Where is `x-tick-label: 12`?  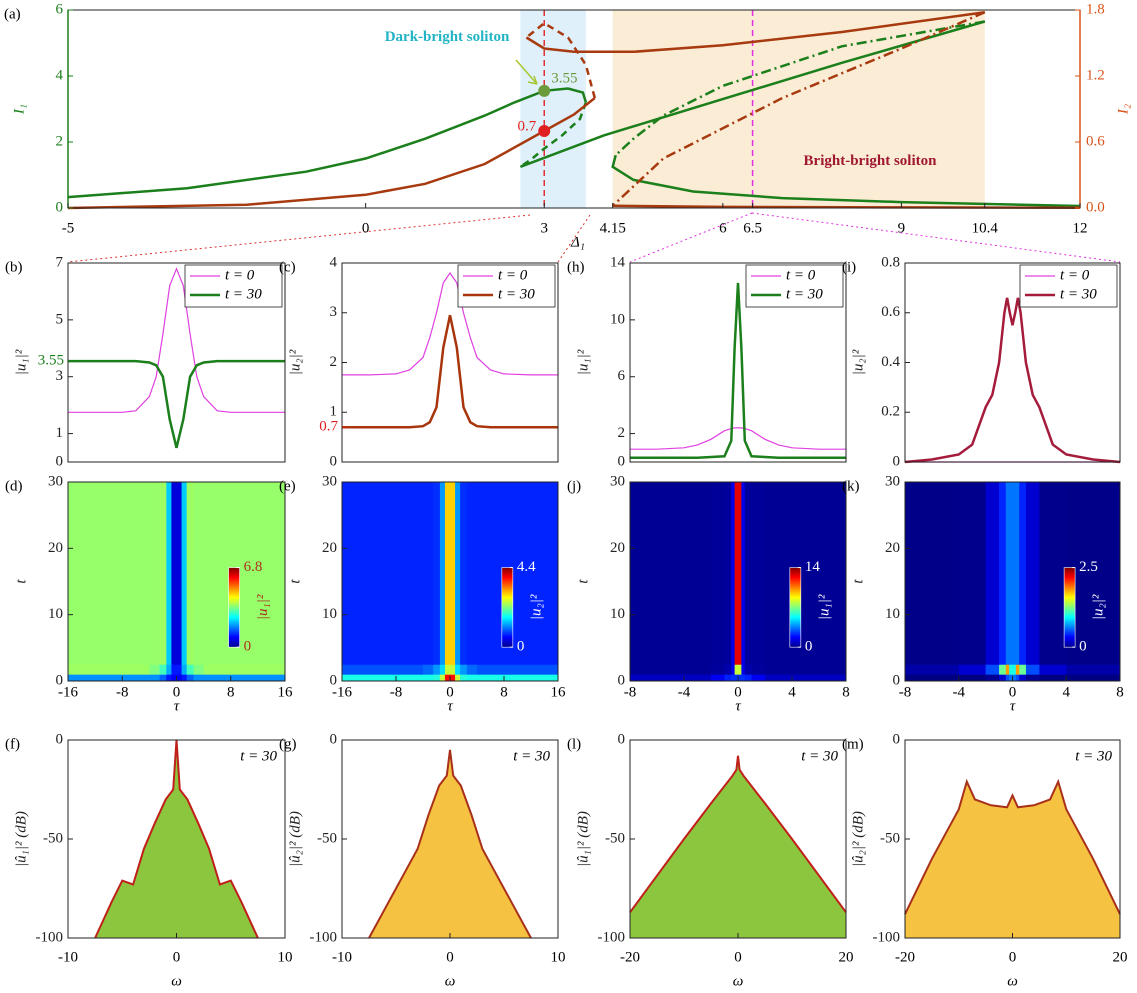 x-tick-label: 12 is located at coordinates (1080, 228).